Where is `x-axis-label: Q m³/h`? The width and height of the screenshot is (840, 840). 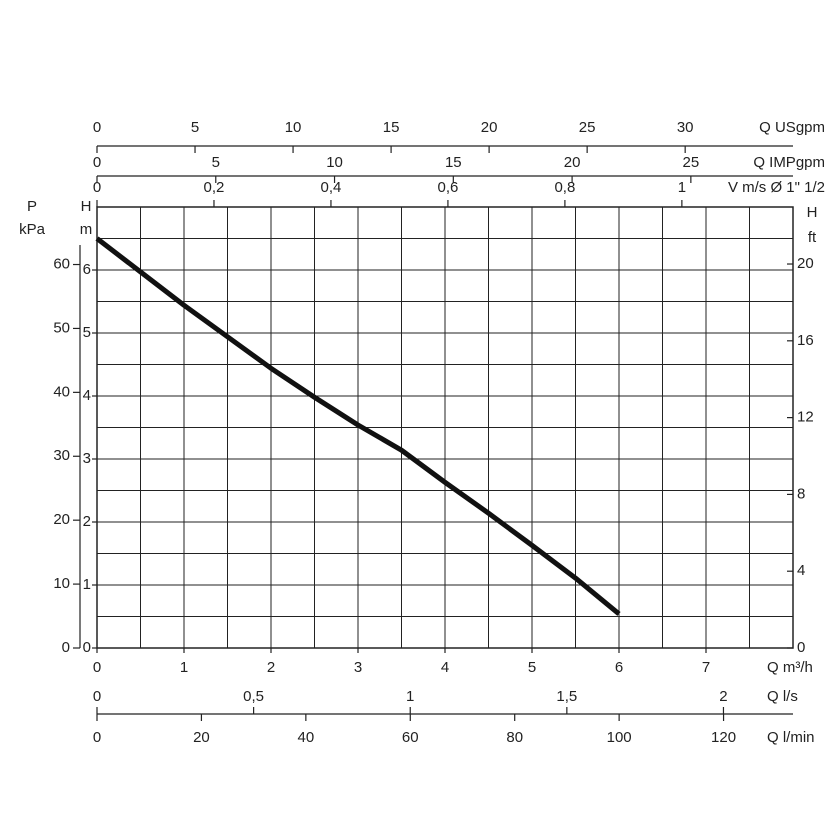
x-axis-label: Q m³/h is located at coordinates (790, 667).